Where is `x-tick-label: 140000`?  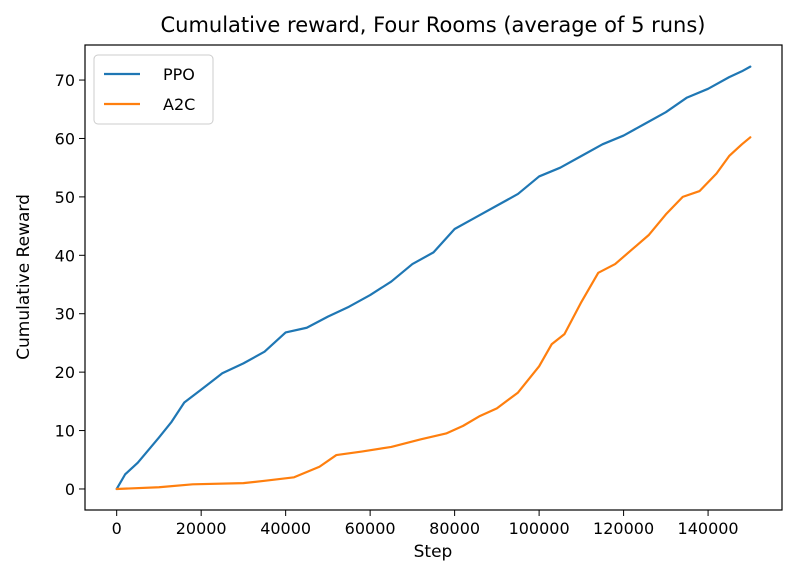 x-tick-label: 140000 is located at coordinates (708, 528).